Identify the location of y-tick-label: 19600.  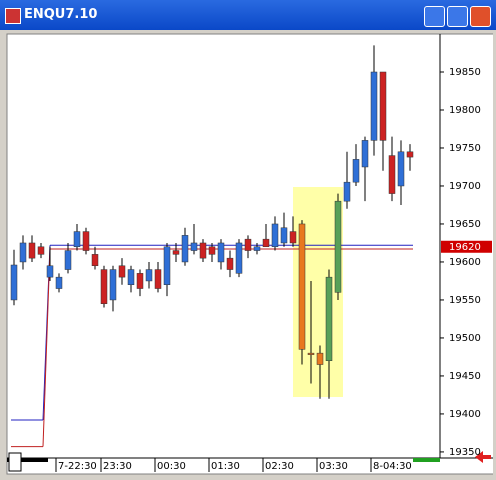
(465, 262).